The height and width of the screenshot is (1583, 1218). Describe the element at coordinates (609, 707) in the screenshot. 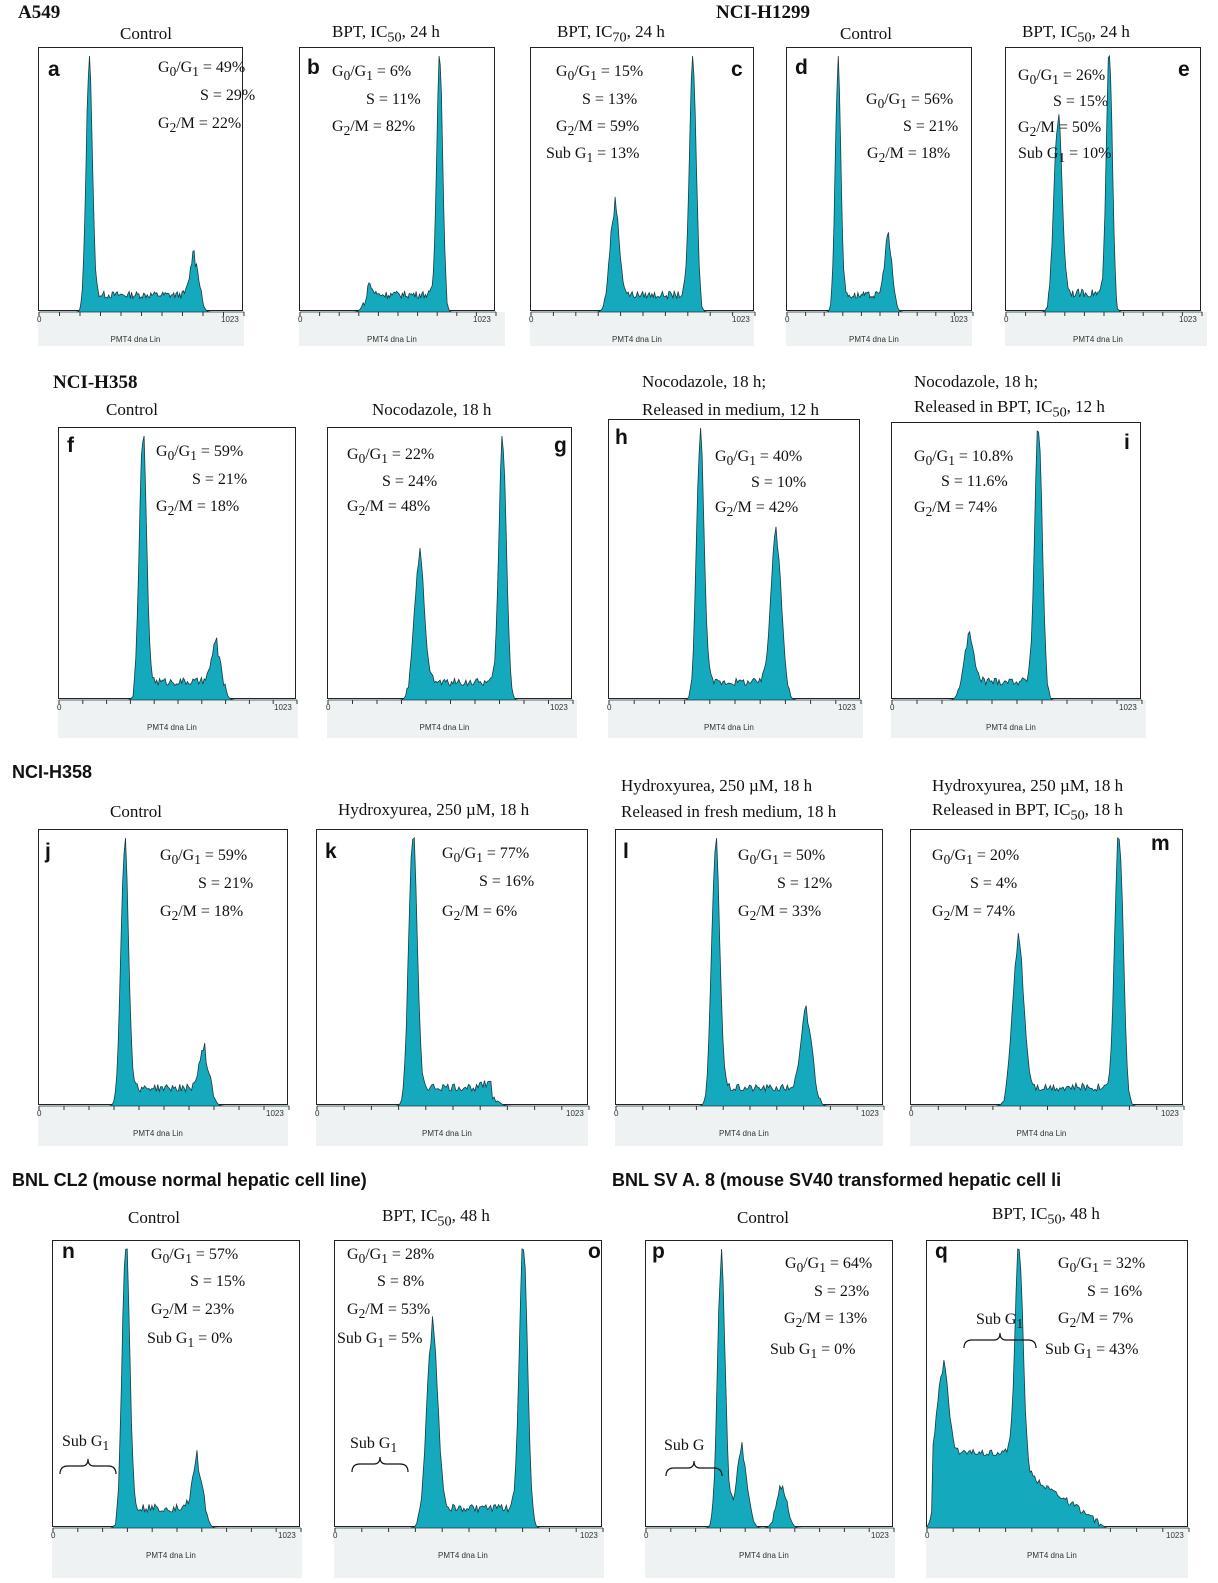

I see `x-min-label-h: 0` at that location.